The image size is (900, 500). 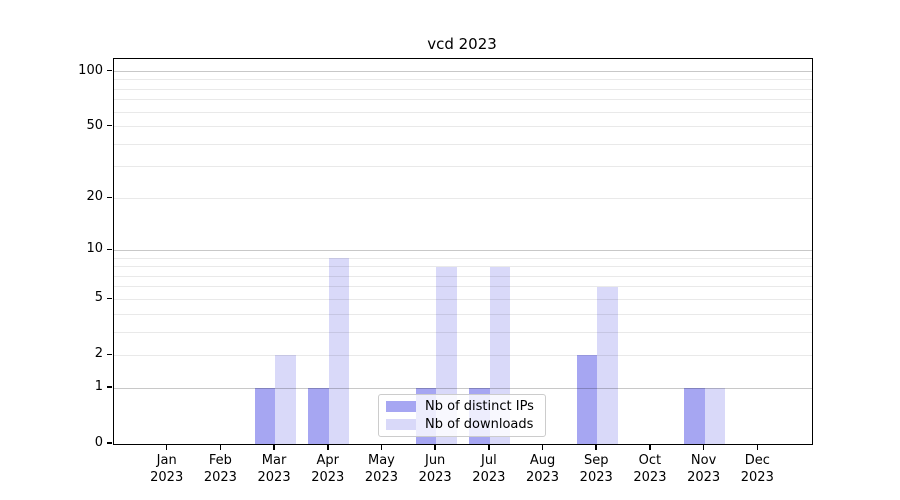 I want to click on bar-apr-ips, so click(x=318, y=416).